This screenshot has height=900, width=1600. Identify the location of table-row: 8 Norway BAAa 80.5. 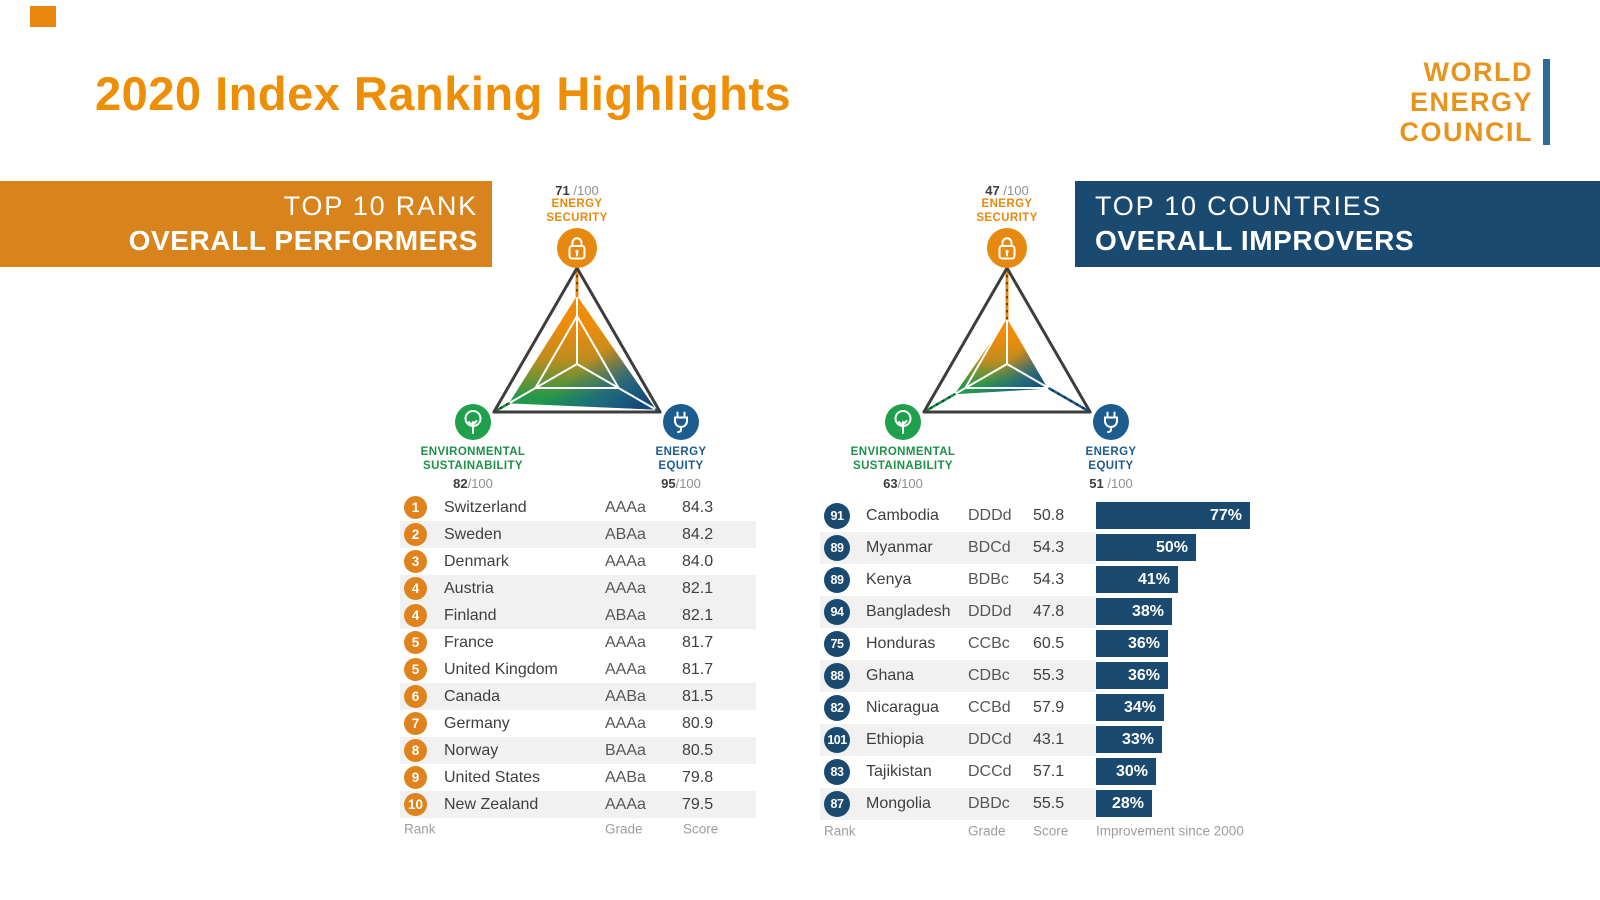
(578, 750).